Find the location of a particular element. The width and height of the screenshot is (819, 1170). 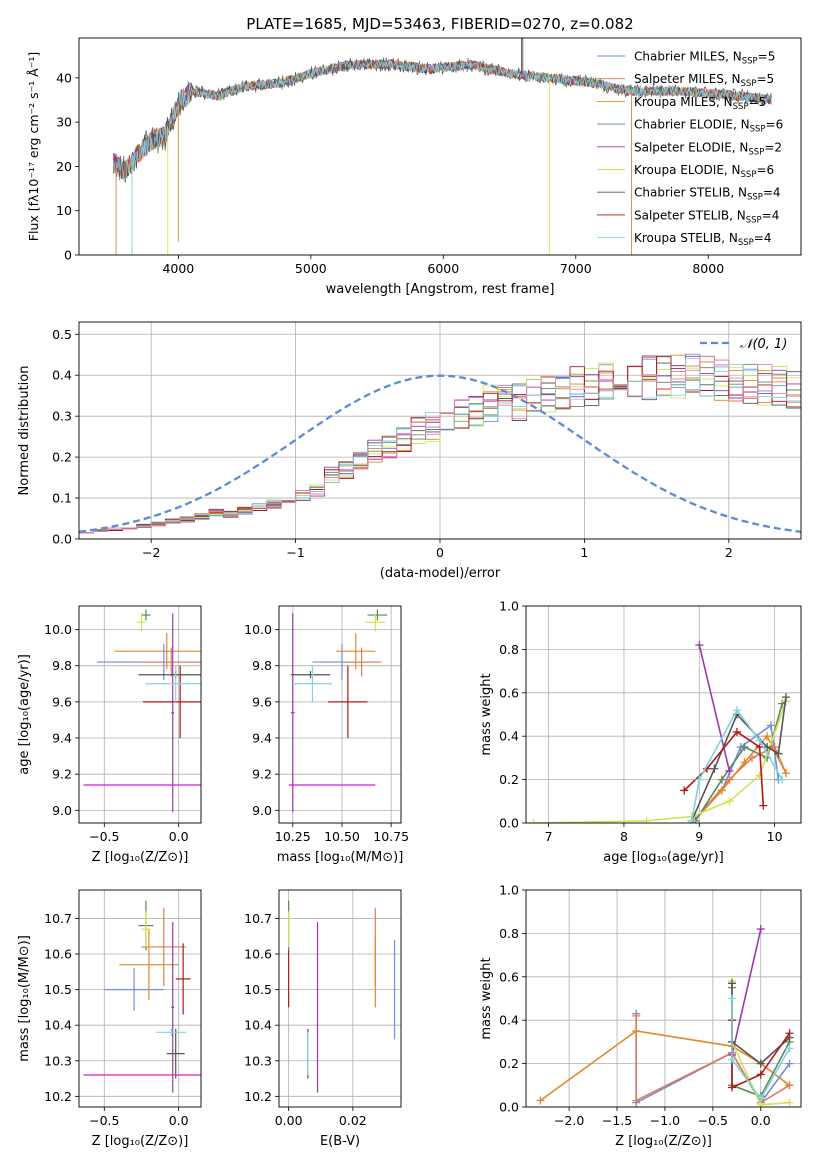

y-tick-label: 10.0 is located at coordinates (58, 629).